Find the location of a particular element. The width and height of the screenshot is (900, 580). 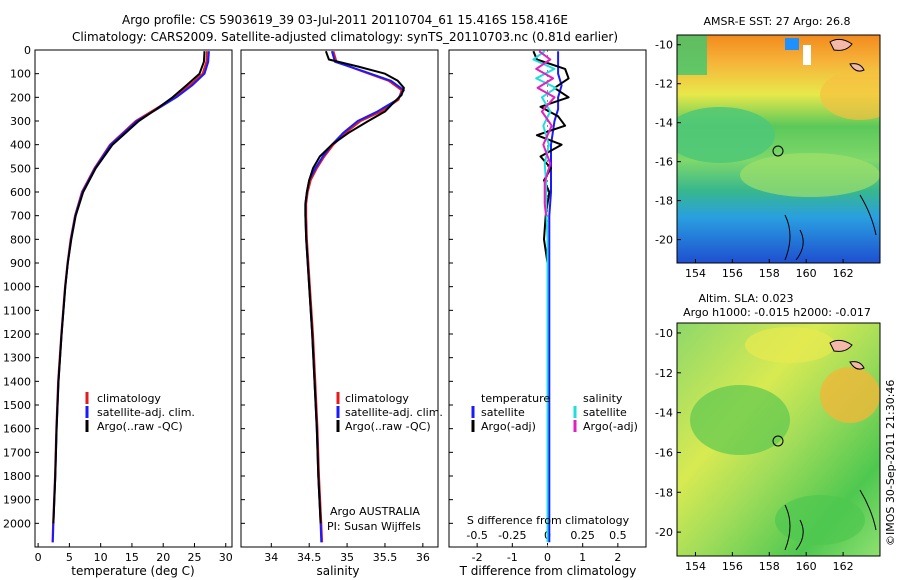

argo-position-marker is located at coordinates (778, 441).